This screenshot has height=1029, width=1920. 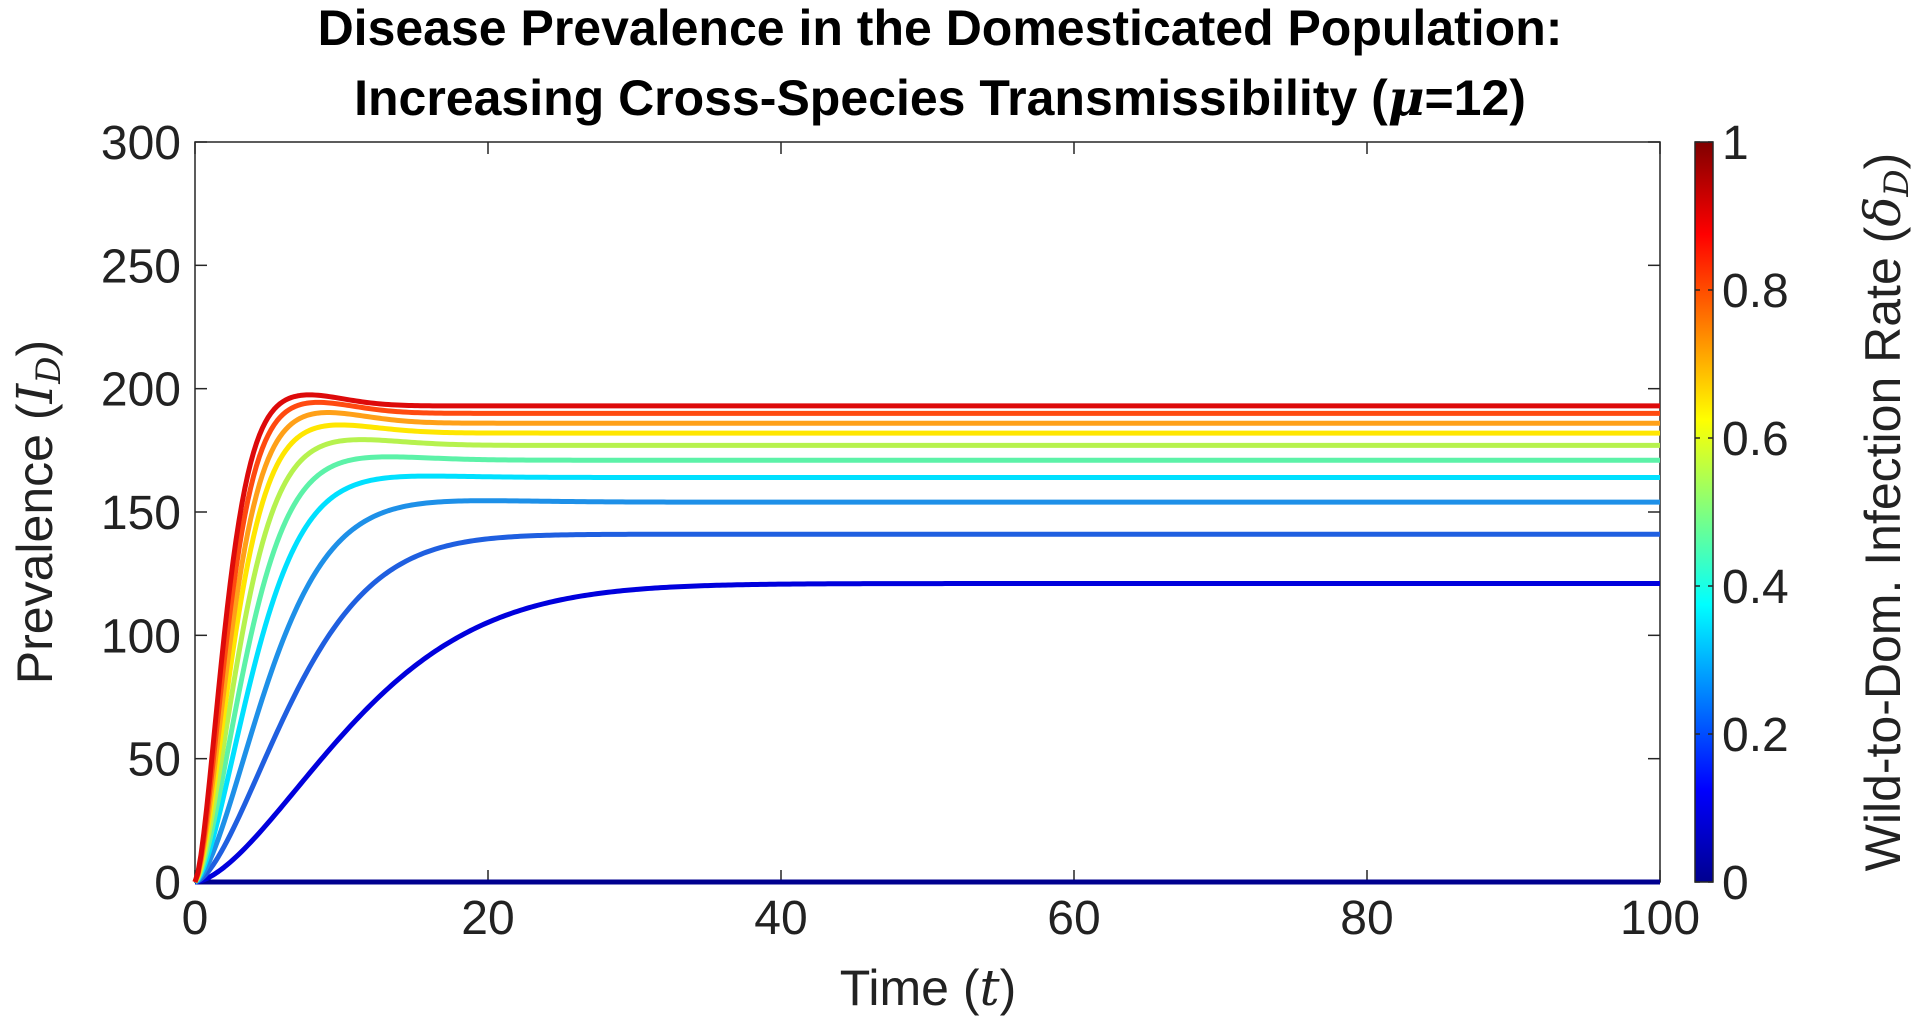 I want to click on colorbar-tick-label: 0.2, so click(x=1755, y=735).